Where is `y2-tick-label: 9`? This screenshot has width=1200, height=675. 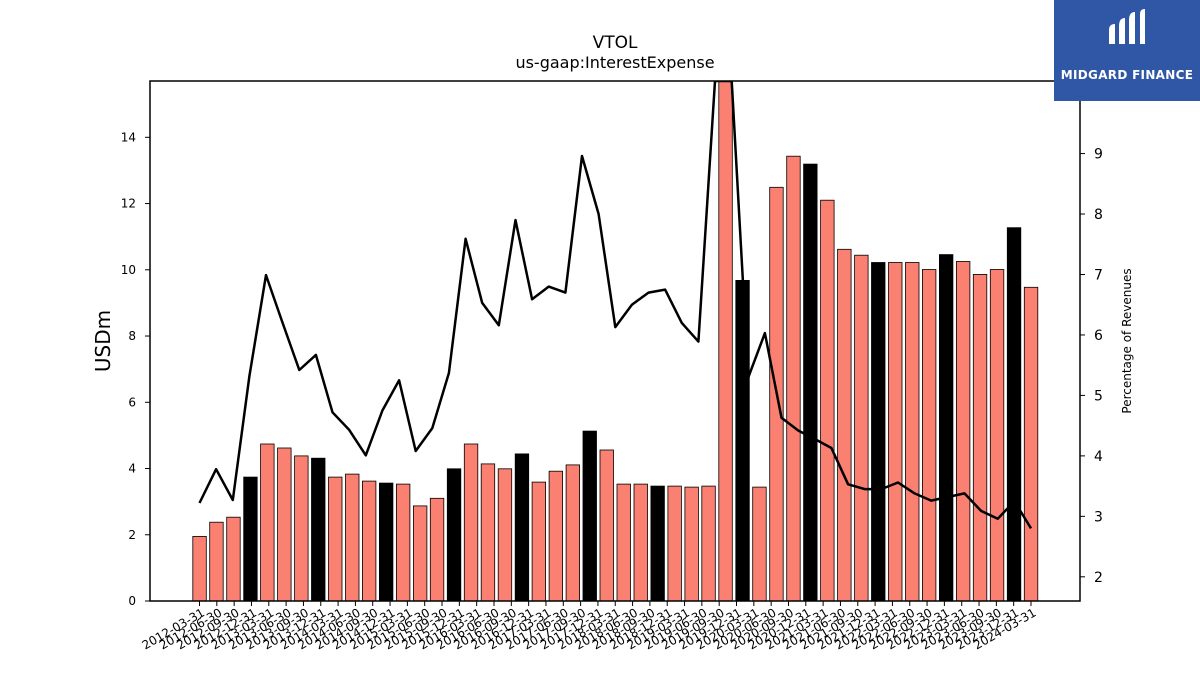 y2-tick-label: 9 is located at coordinates (1098, 155).